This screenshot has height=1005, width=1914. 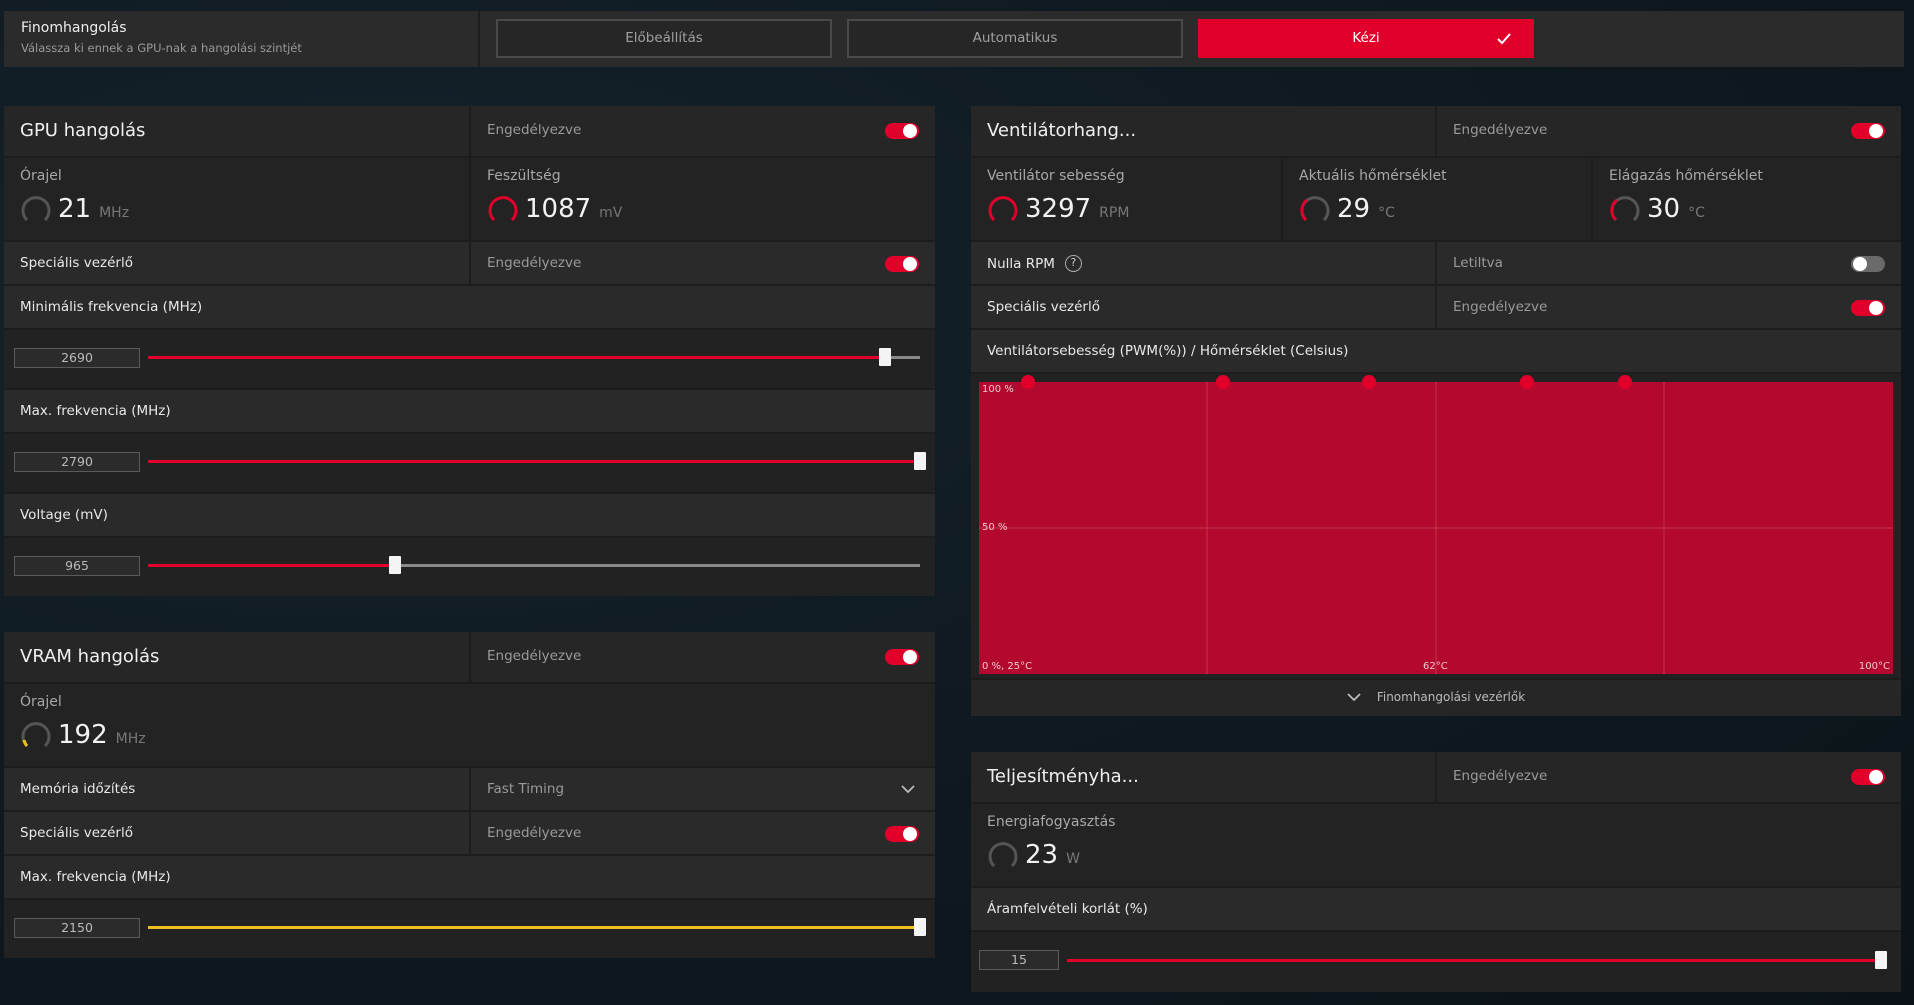 What do you see at coordinates (1874, 666) in the screenshot?
I see `x-axis-max-label: 100°C` at bounding box center [1874, 666].